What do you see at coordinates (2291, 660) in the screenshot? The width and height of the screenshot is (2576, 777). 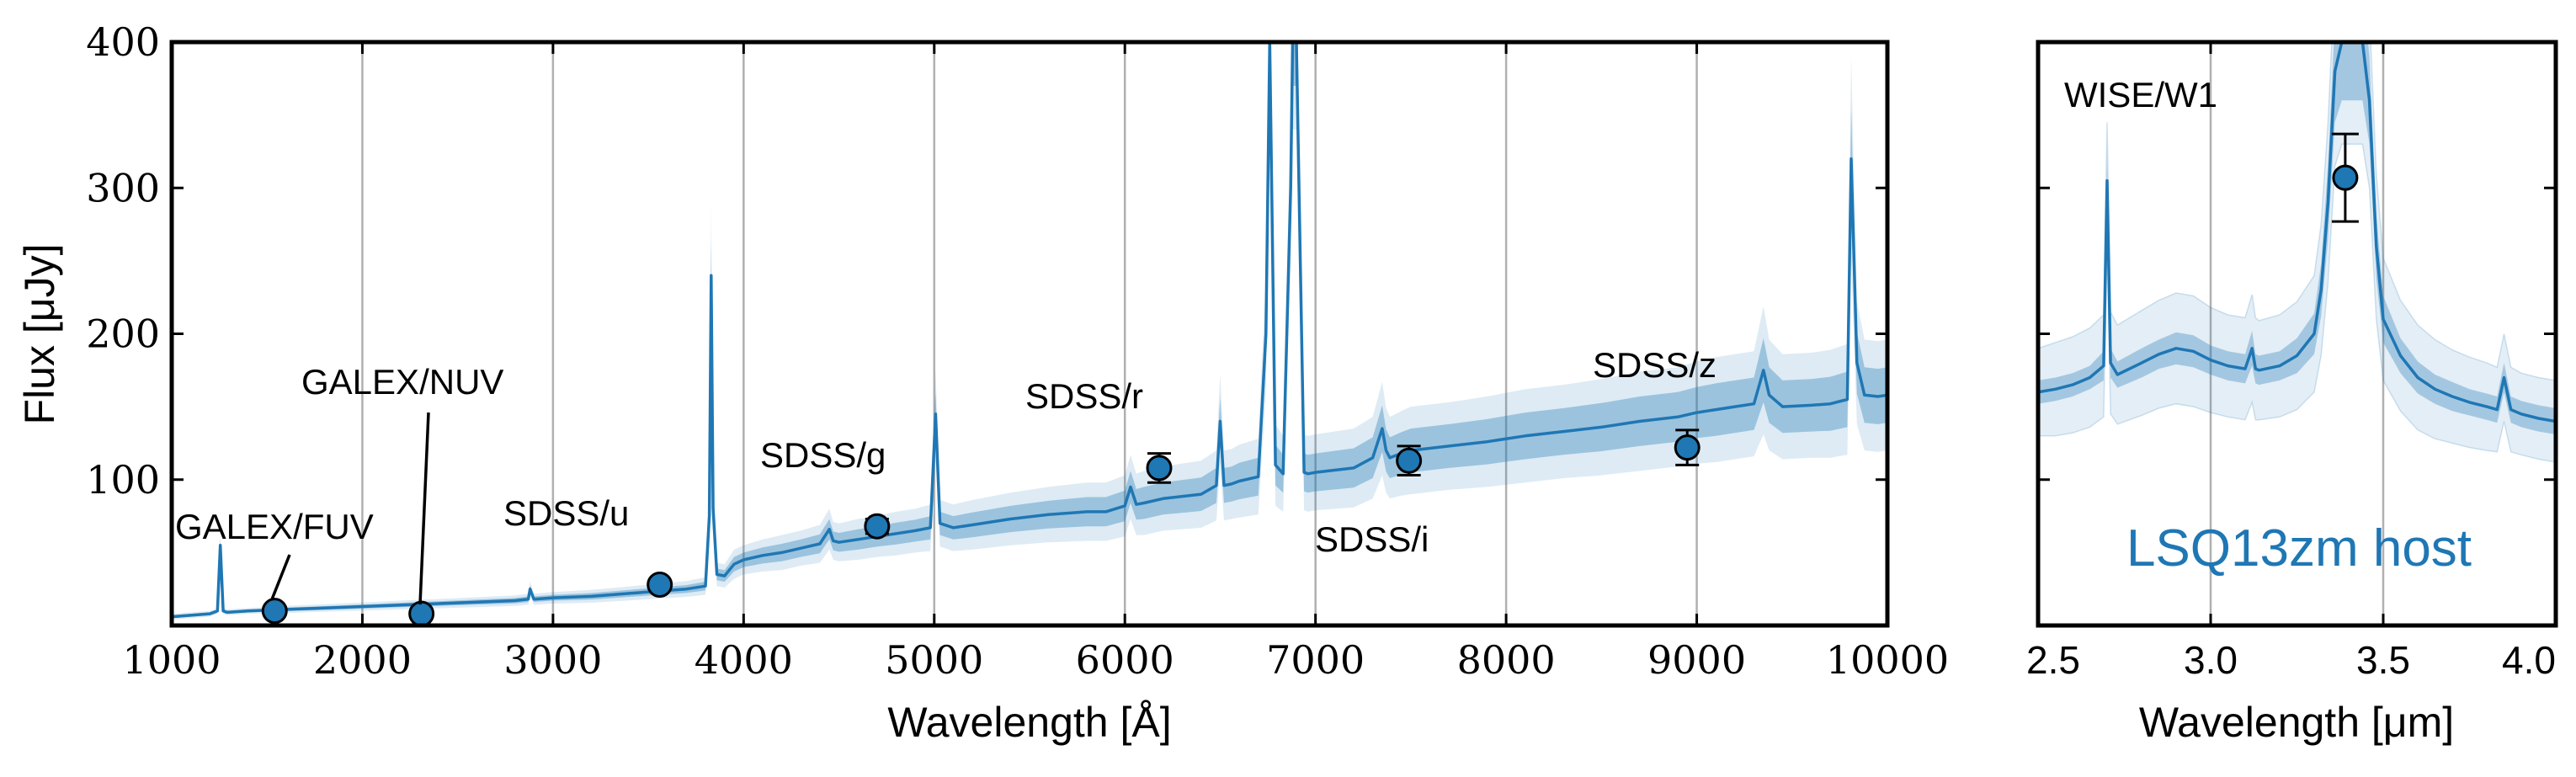 I see `panel2-tick-labels: 2.5 3.0 3.5 4.0` at bounding box center [2291, 660].